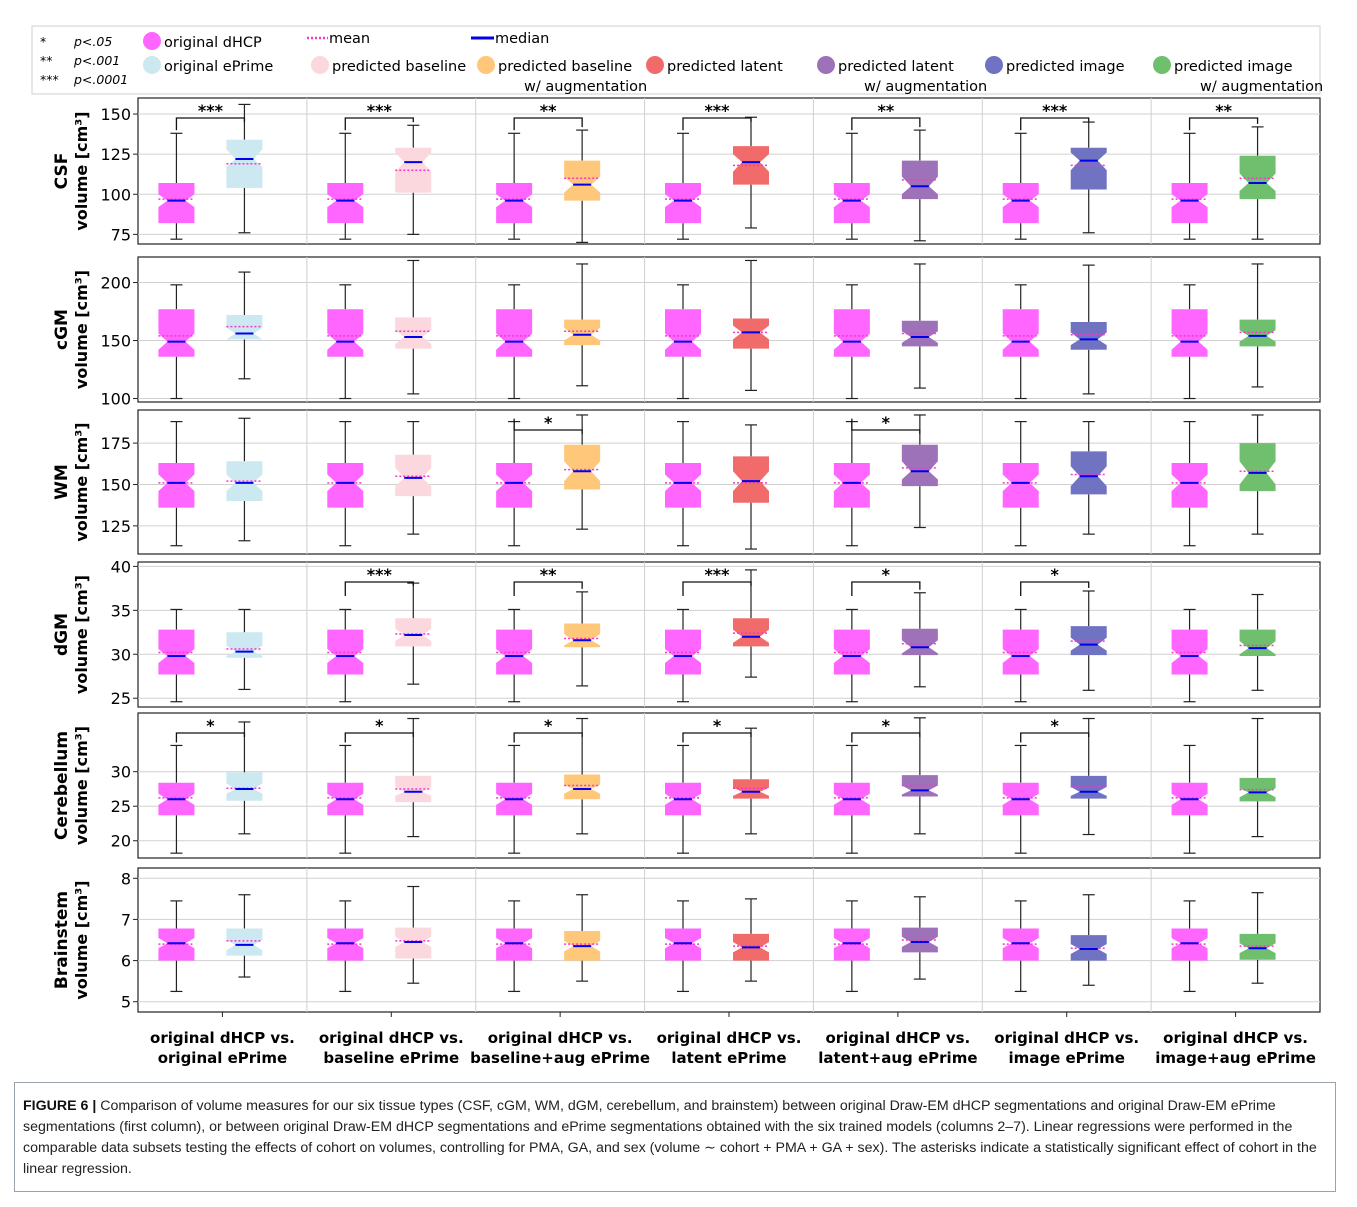 The width and height of the screenshot is (1357, 1207). Describe the element at coordinates (686, 785) in the screenshot. I see `panel-cerebellum: 20 25 30 Cerebellum volume [cm³] * * * * * *` at that location.